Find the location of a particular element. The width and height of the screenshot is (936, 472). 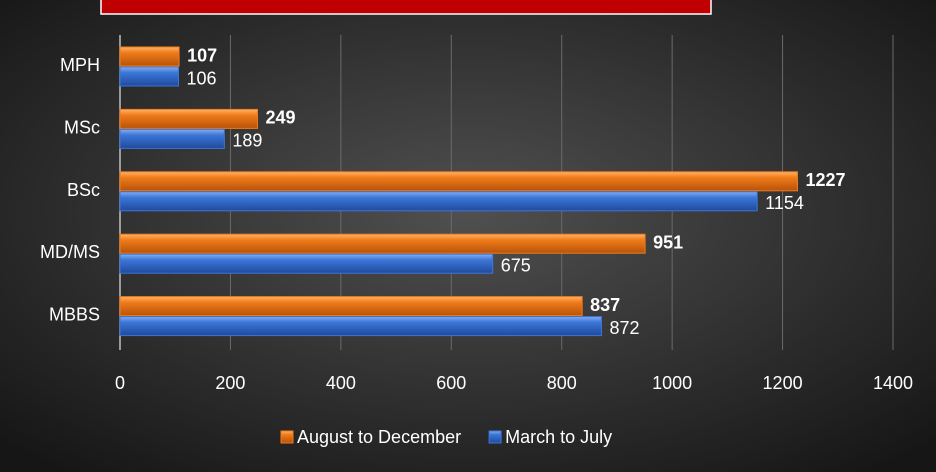

legend-label: March to July is located at coordinates (558, 437).